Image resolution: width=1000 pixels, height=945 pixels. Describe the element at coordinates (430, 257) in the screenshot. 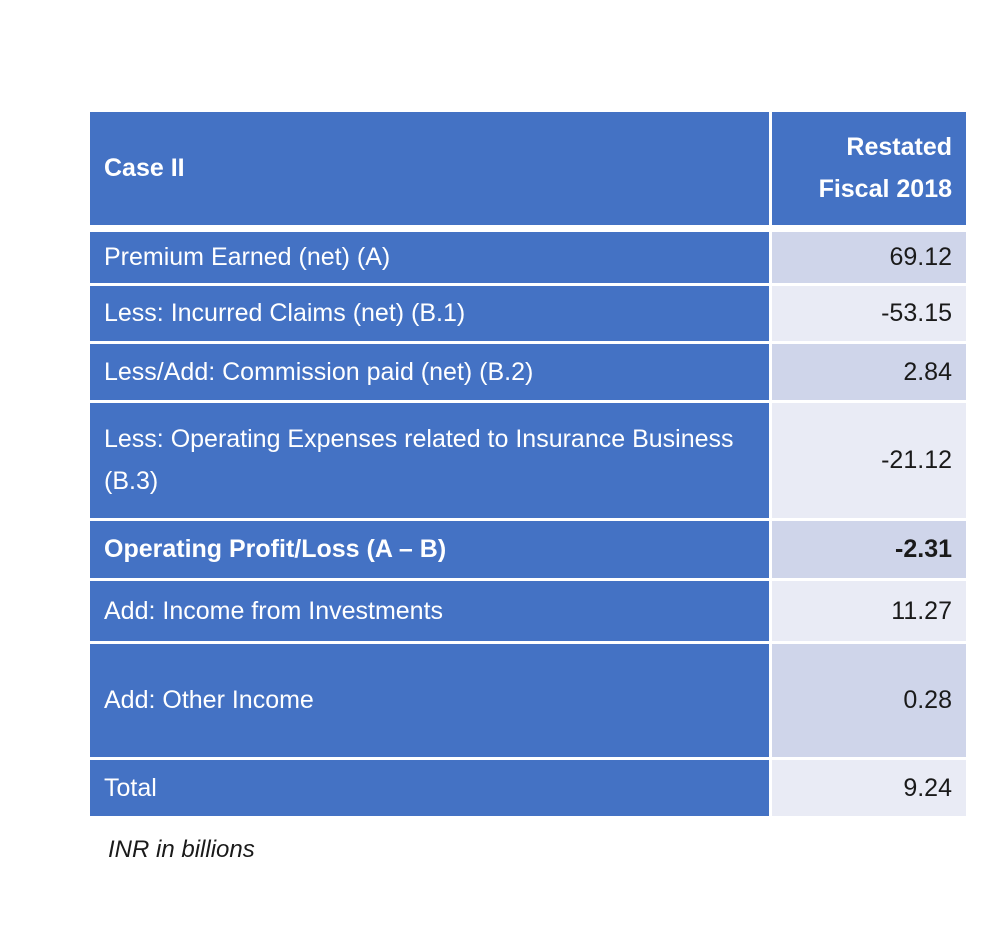

I see `row-label: Premium Earned (net) (A)` at that location.